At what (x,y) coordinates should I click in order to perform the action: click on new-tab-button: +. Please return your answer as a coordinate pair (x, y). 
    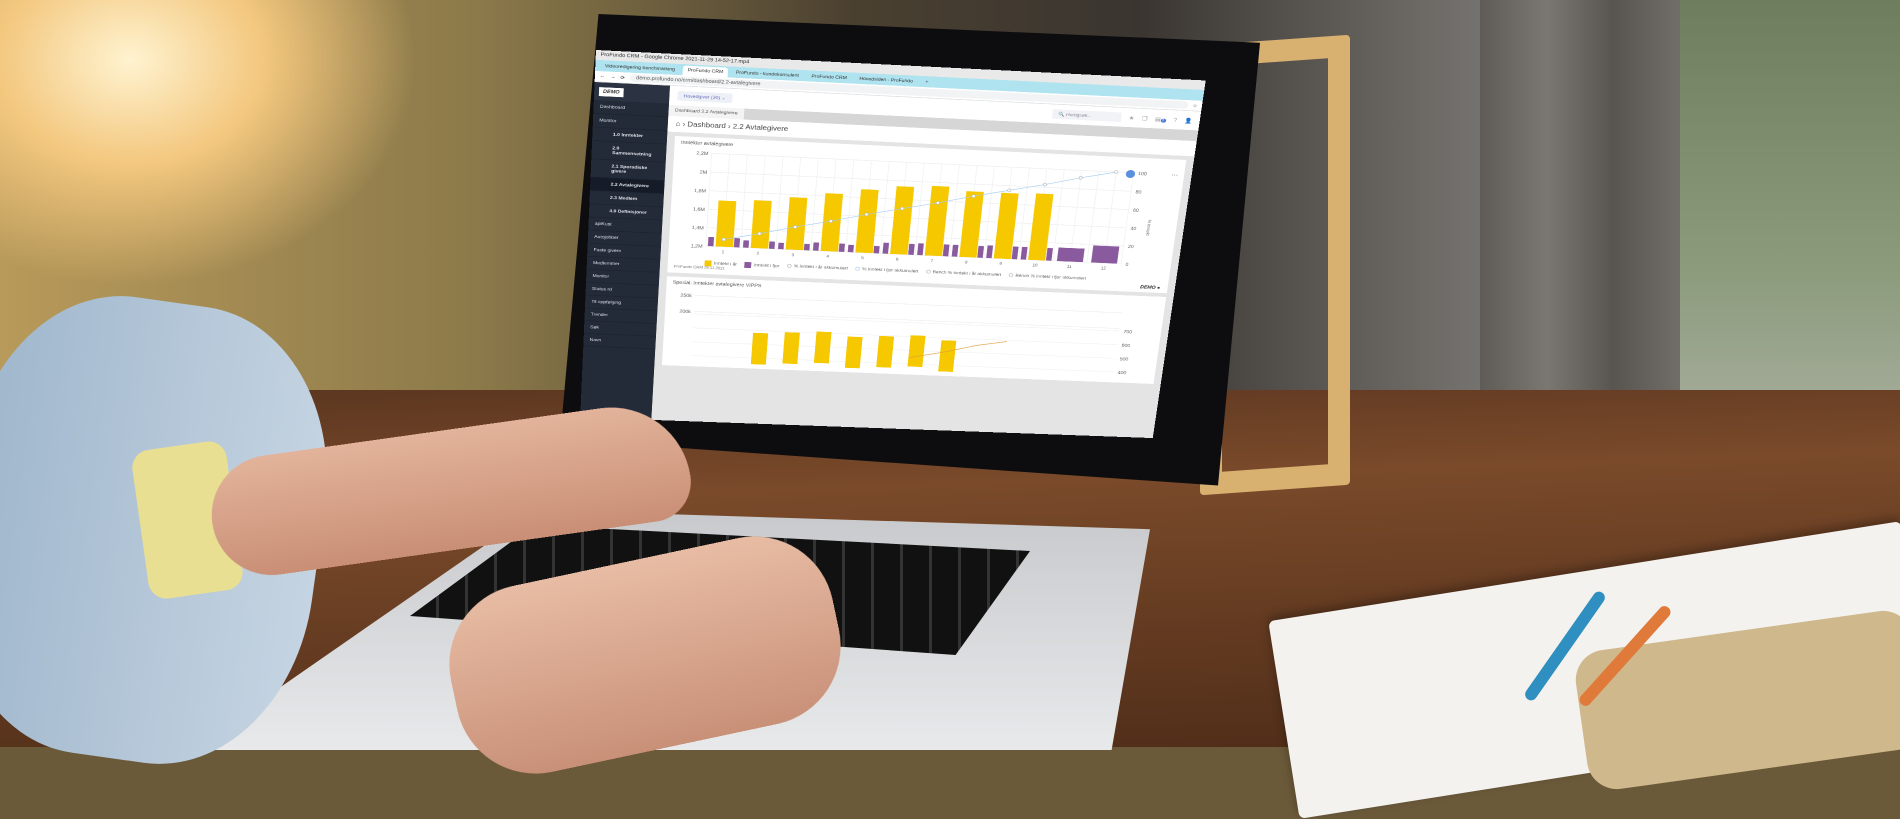
    Looking at the image, I should click on (927, 82).